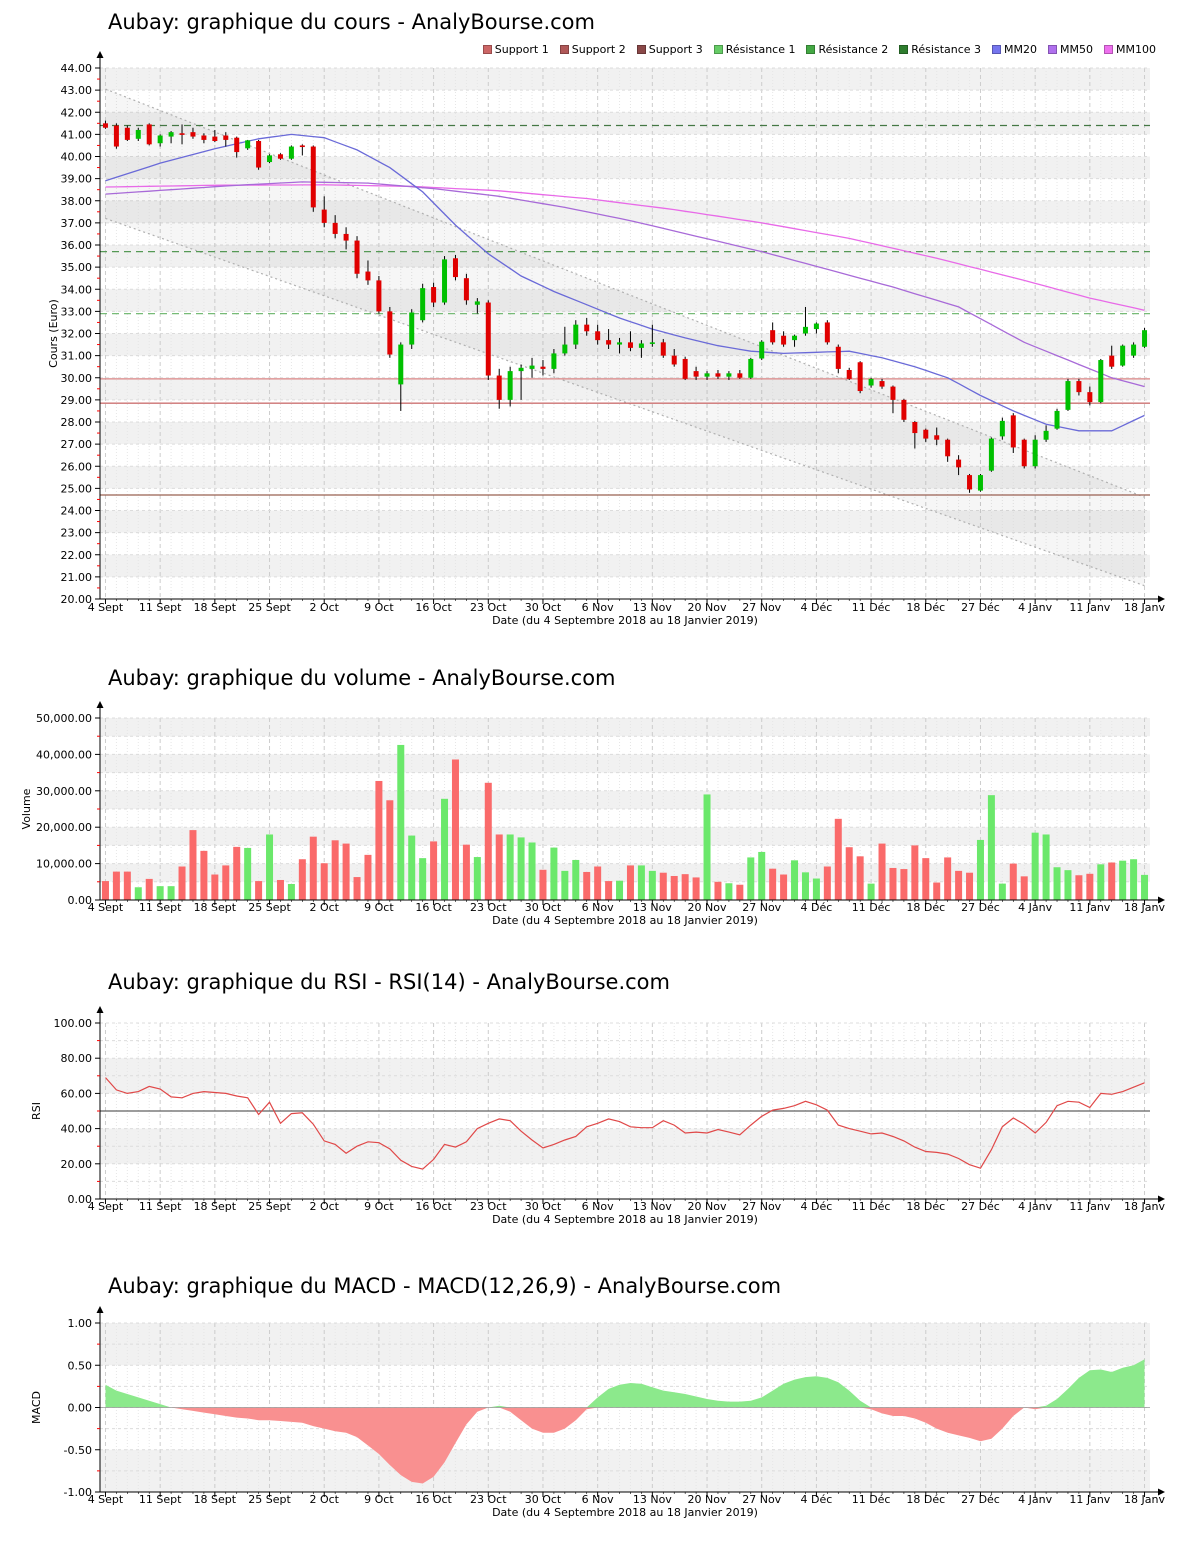 The height and width of the screenshot is (1550, 1200). I want to click on svg-text: 22.00, so click(77, 555).